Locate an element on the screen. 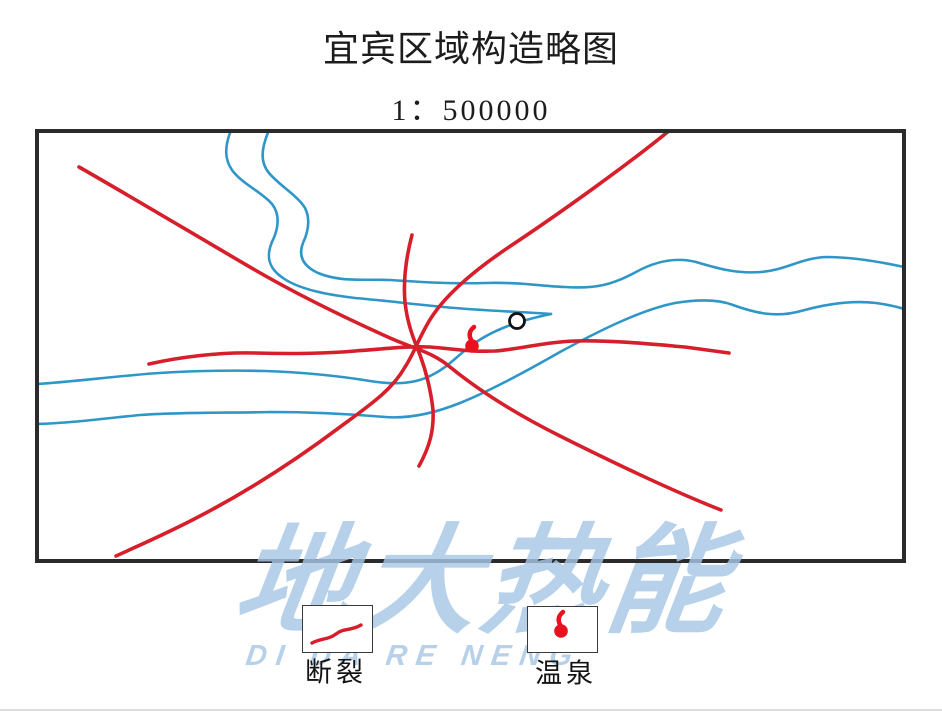  min-river-east-bank-changjiang-north-bank is located at coordinates (581, 211).